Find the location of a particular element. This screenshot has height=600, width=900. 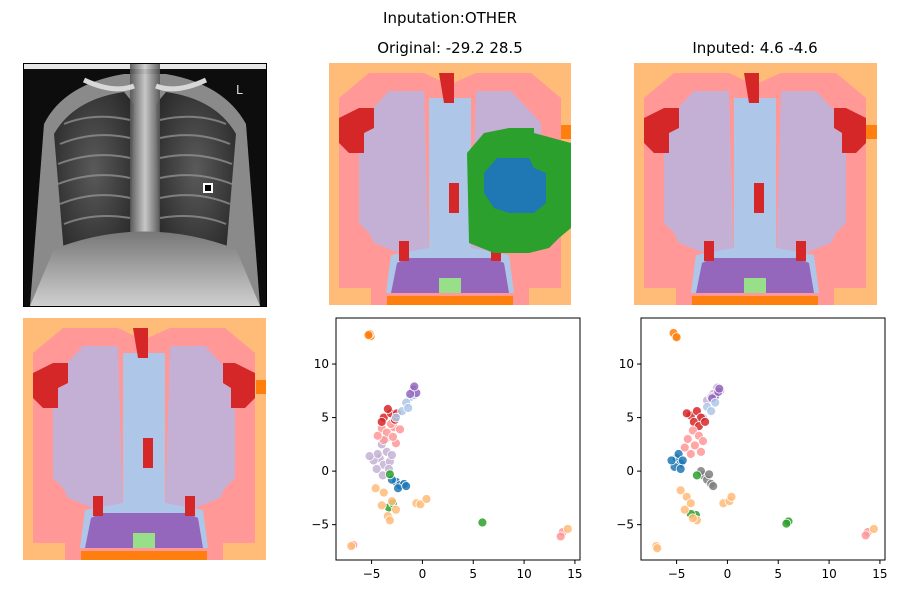

scatter-plot-original: −5 0 5 10 15 −5 0 5 10 is located at coordinates (447, 449).